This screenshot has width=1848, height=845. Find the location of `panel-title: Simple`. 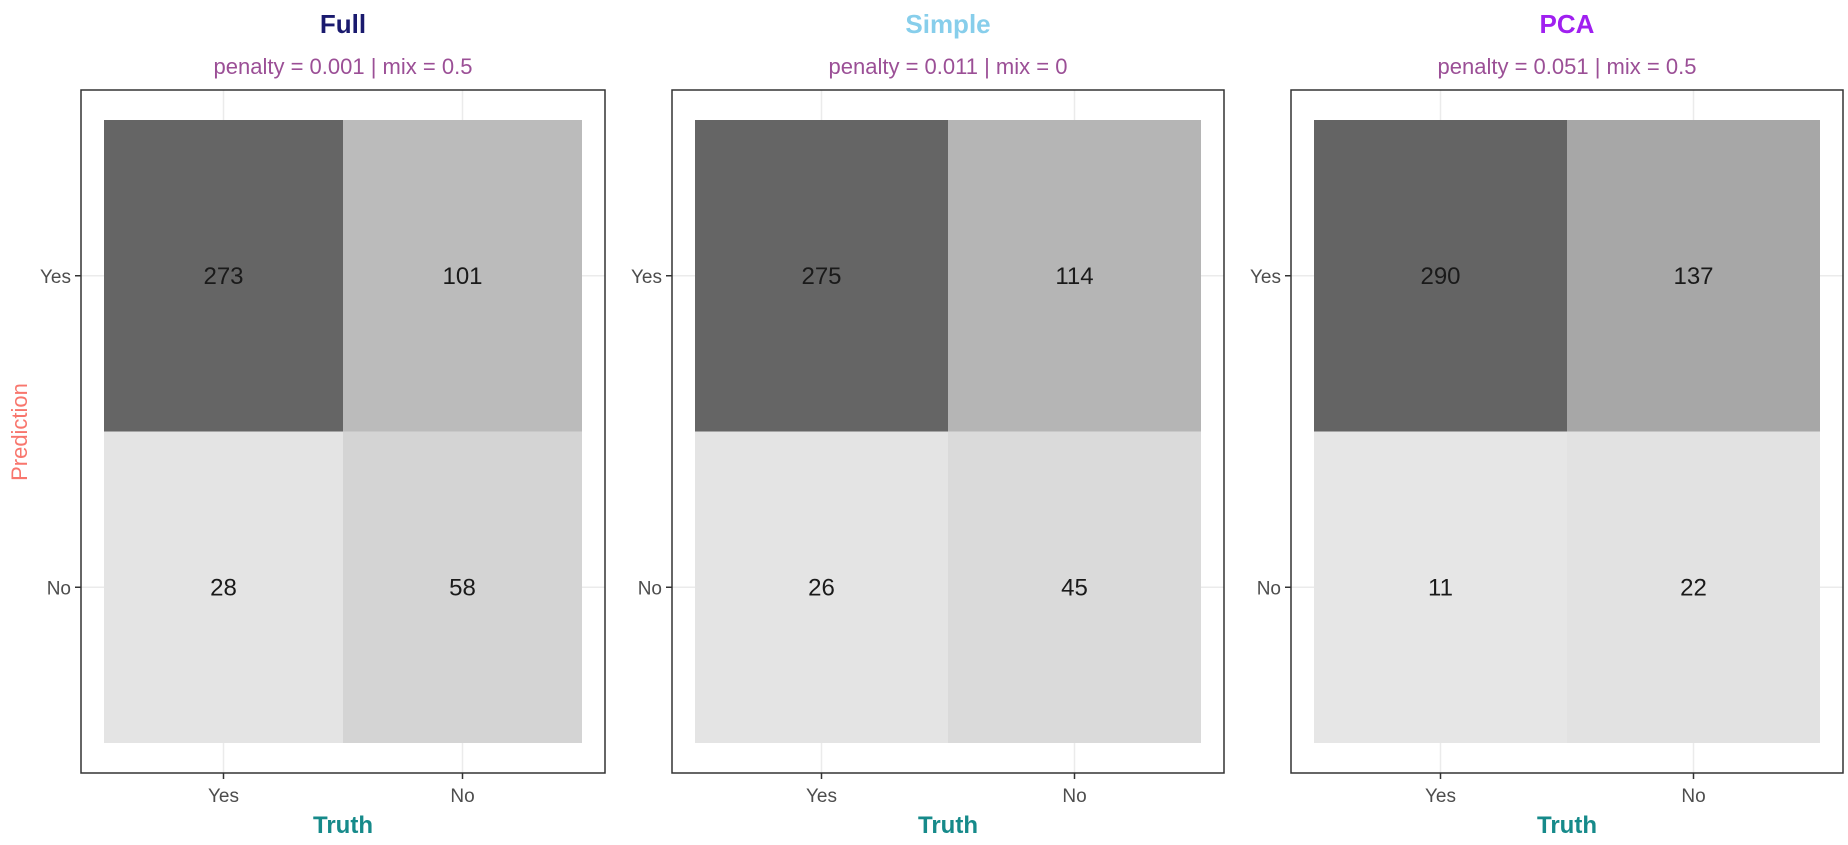

panel-title: Simple is located at coordinates (947, 24).